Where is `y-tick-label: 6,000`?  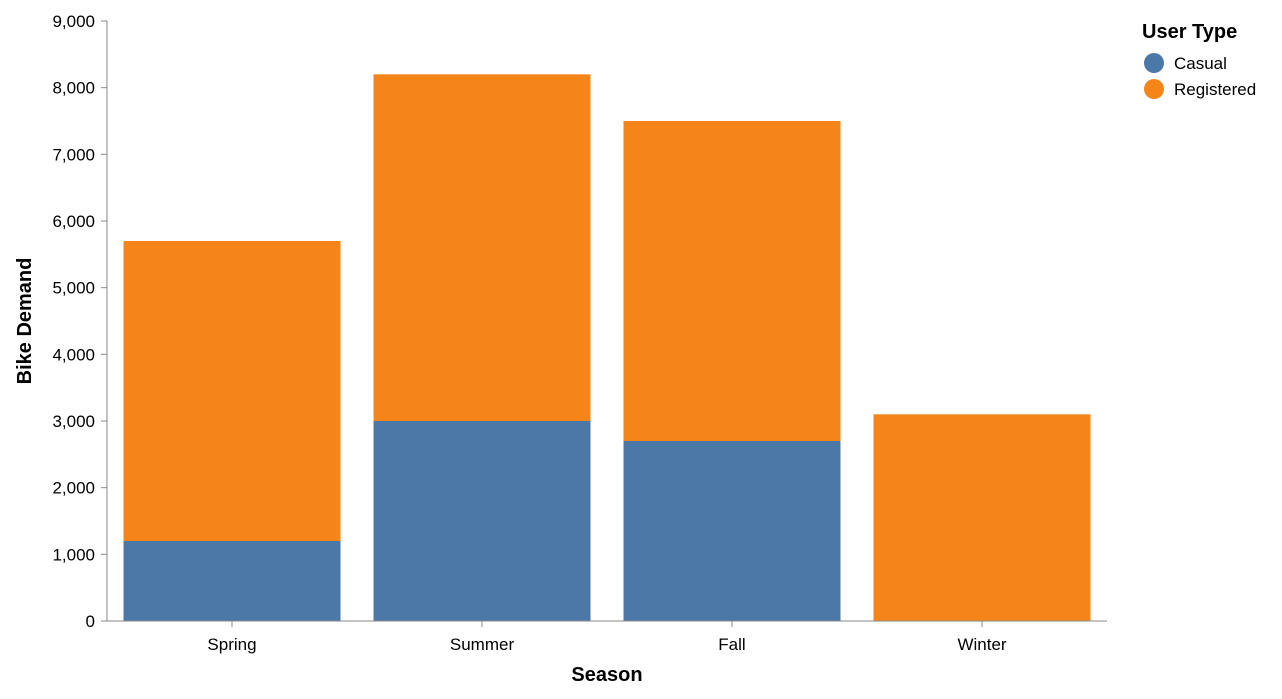 y-tick-label: 6,000 is located at coordinates (73, 221).